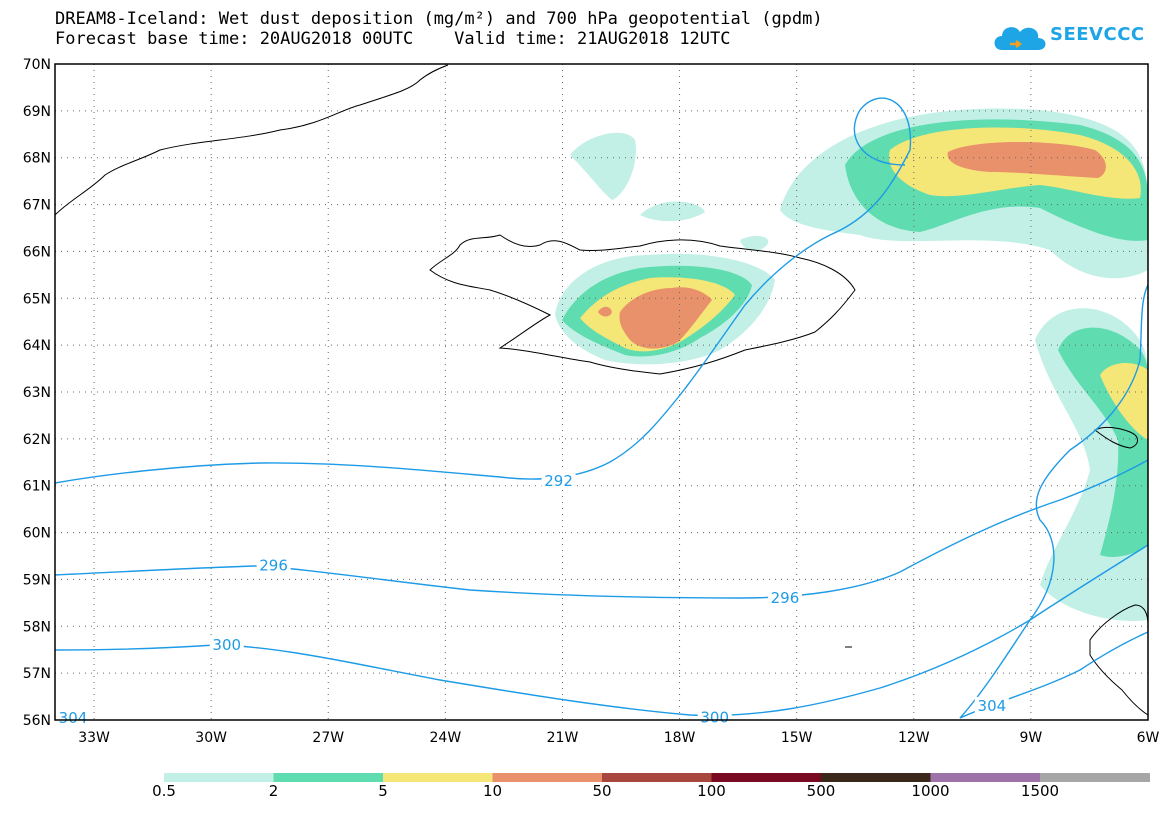  I want to click on legend-tick-label: 500, so click(821, 791).